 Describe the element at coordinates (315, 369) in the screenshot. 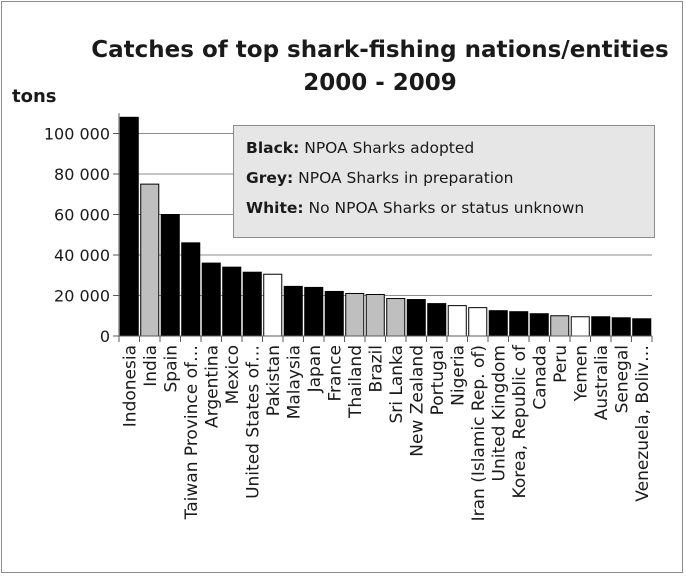

I see `x-tick-label: Japan` at that location.